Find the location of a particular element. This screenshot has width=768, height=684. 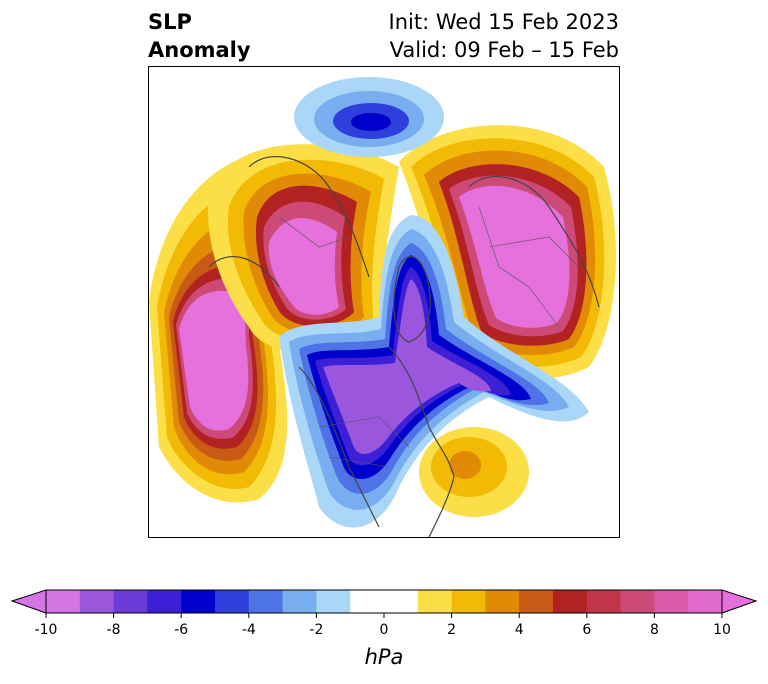

title-line-2: Anomaly is located at coordinates (199, 50).